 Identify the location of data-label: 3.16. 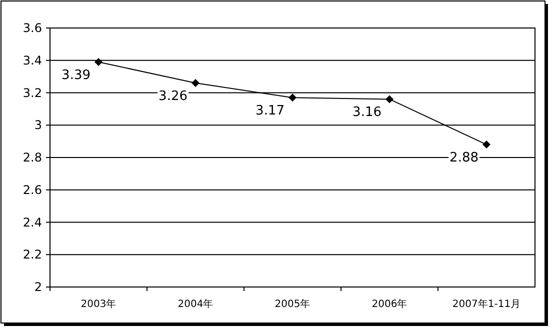
(367, 112).